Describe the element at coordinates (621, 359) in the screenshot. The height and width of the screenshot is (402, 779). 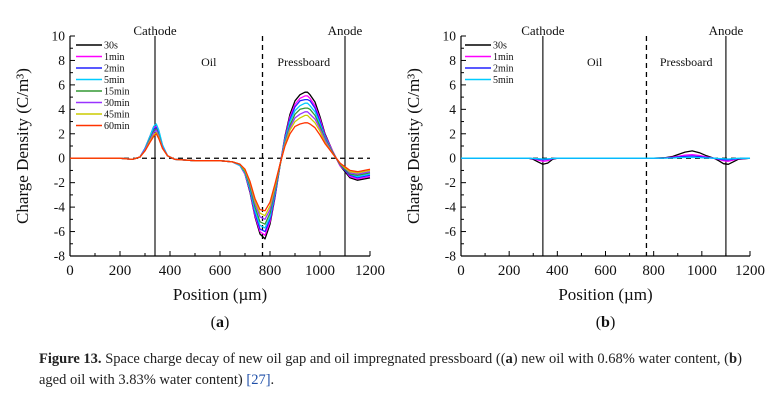
I see `caption-text-2: ) new oil with 0.68% water content, (` at that location.